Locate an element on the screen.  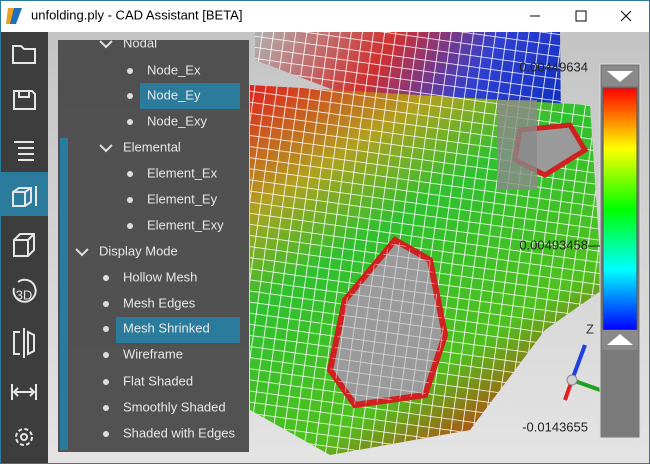
scale-min-label: -0.0143655 is located at coordinates (555, 426).